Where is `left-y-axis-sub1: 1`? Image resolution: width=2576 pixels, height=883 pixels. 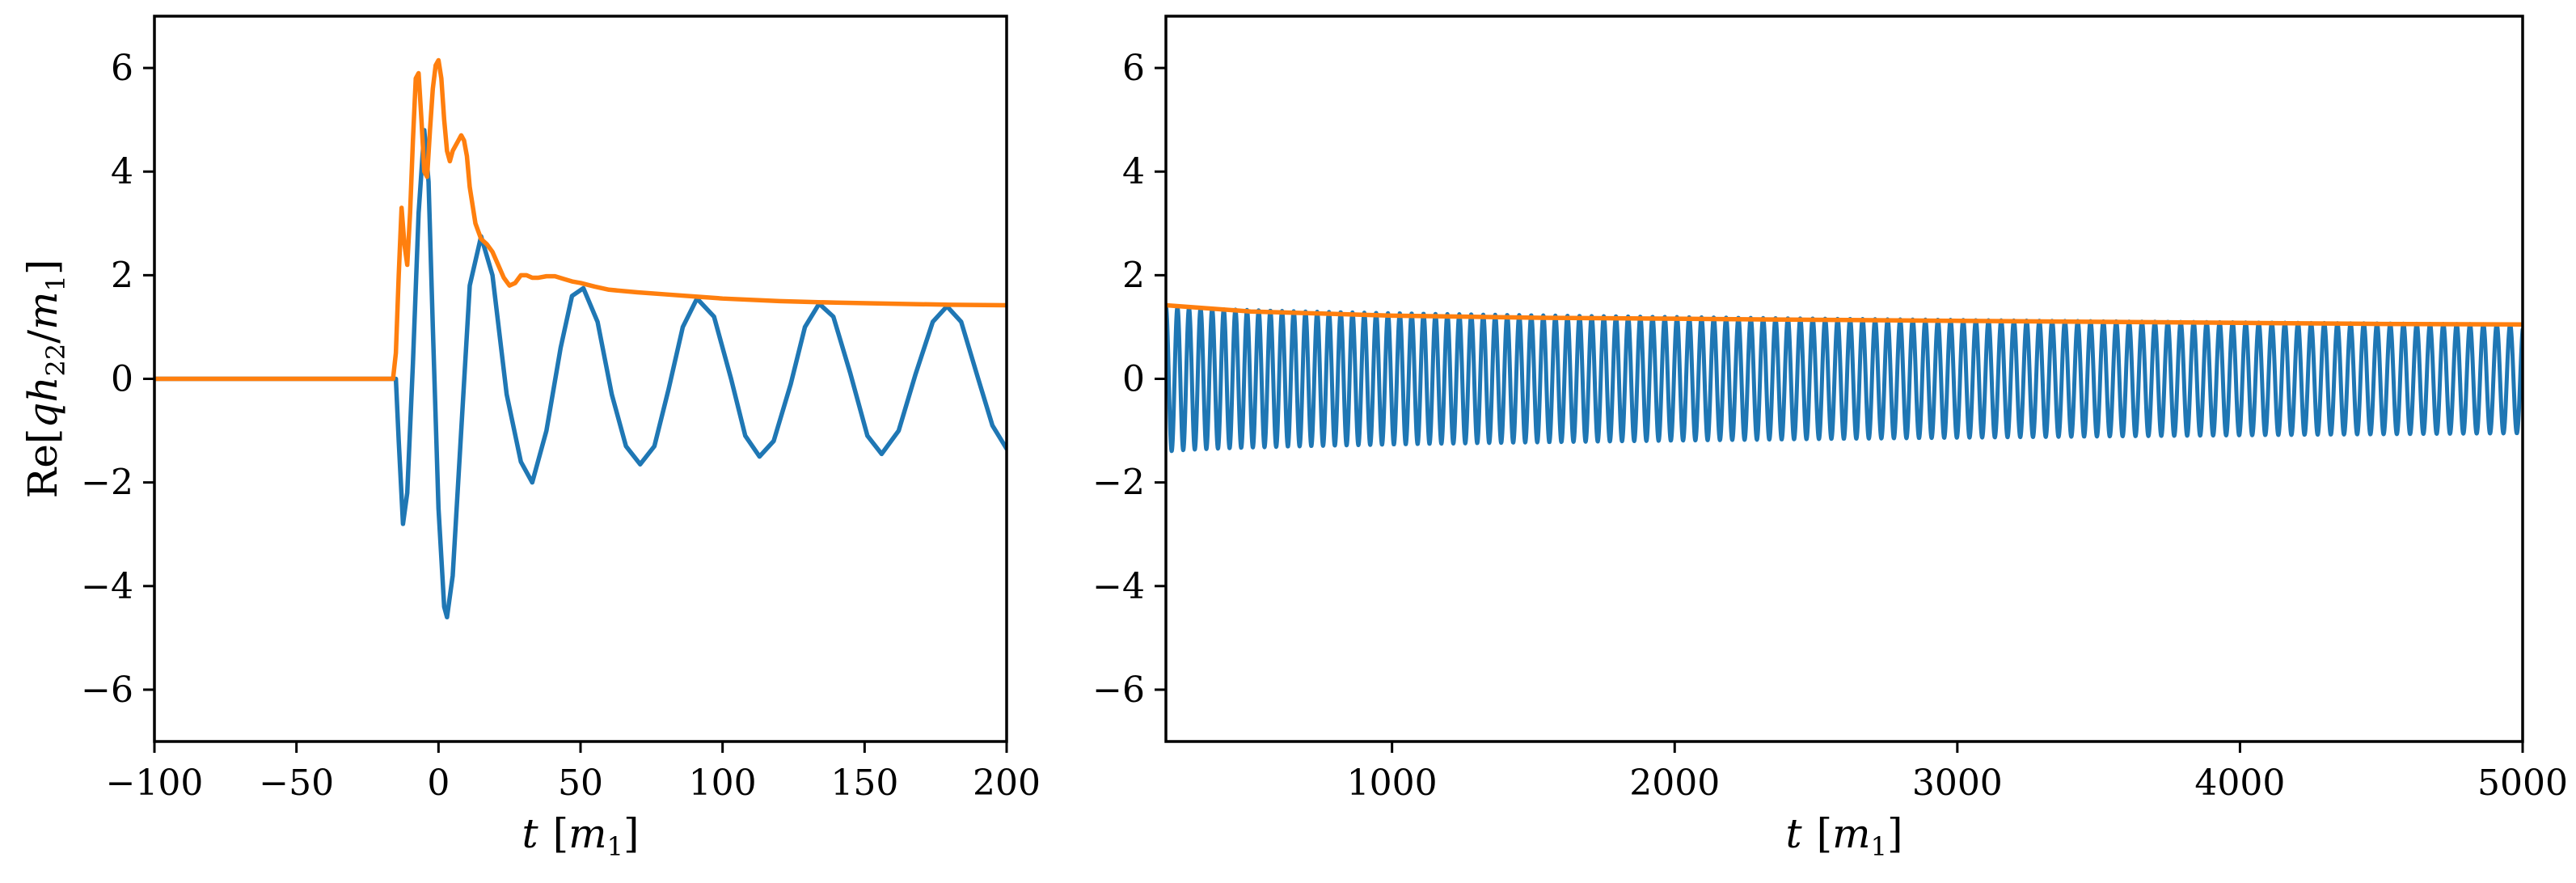 left-y-axis-sub1: 1 is located at coordinates (55, 283).